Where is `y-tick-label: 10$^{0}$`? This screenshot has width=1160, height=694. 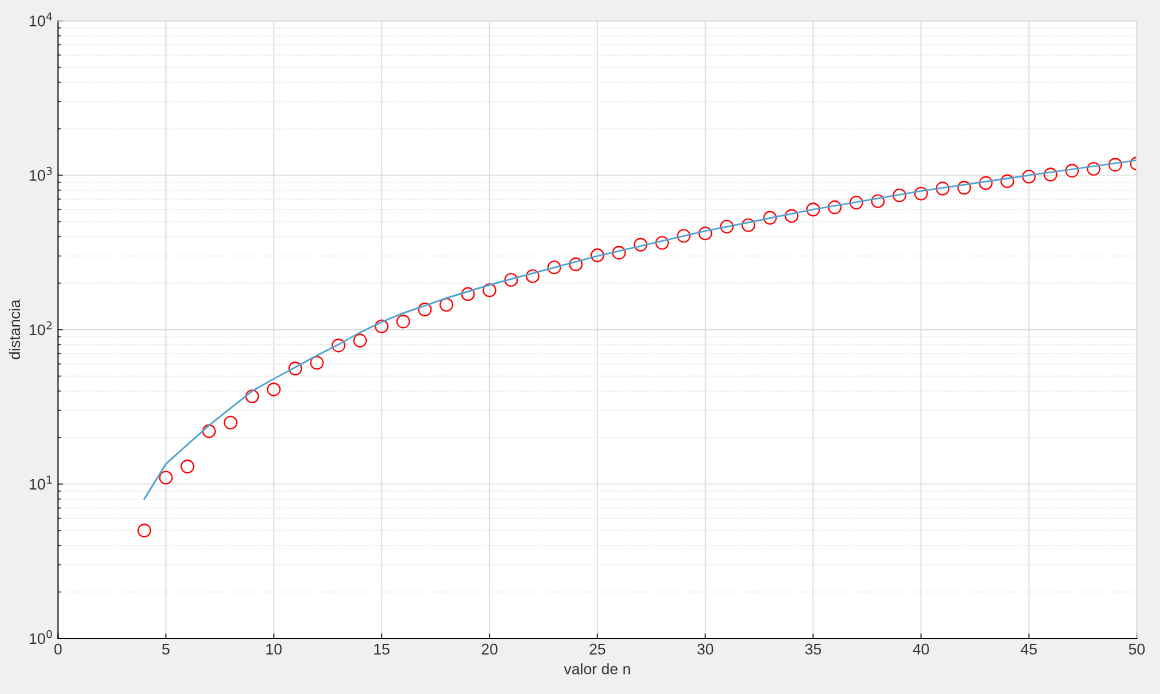 y-tick-label: 10$^{0}$ is located at coordinates (40, 637).